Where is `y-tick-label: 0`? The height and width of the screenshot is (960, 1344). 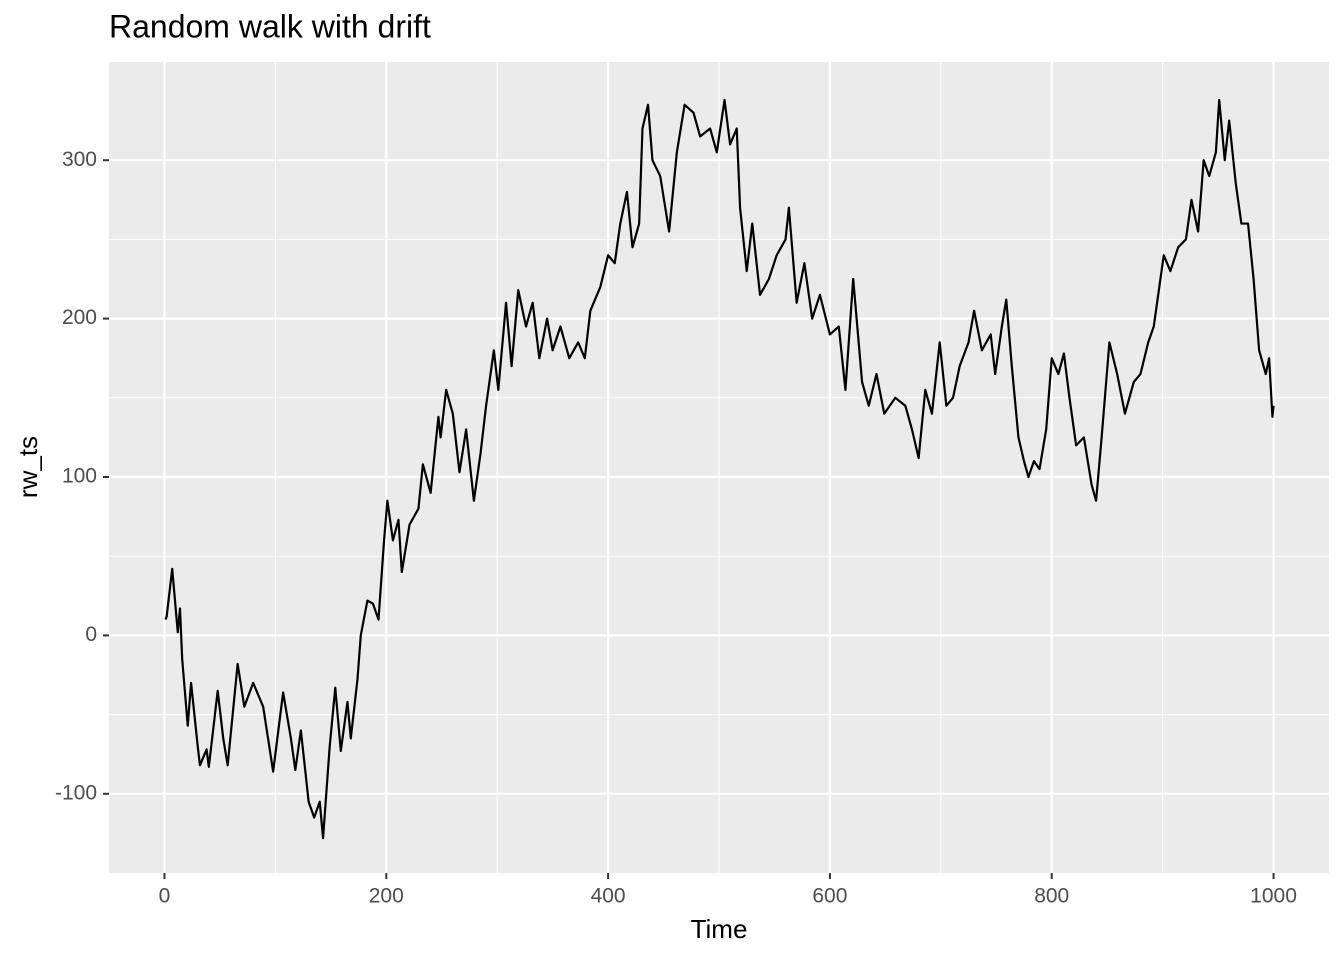 y-tick-label: 0 is located at coordinates (91, 634).